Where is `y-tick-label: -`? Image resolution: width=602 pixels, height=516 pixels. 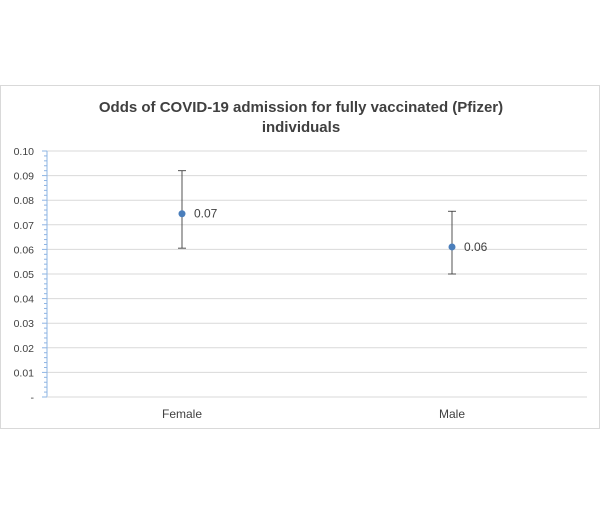 y-tick-label: - is located at coordinates (33, 398).